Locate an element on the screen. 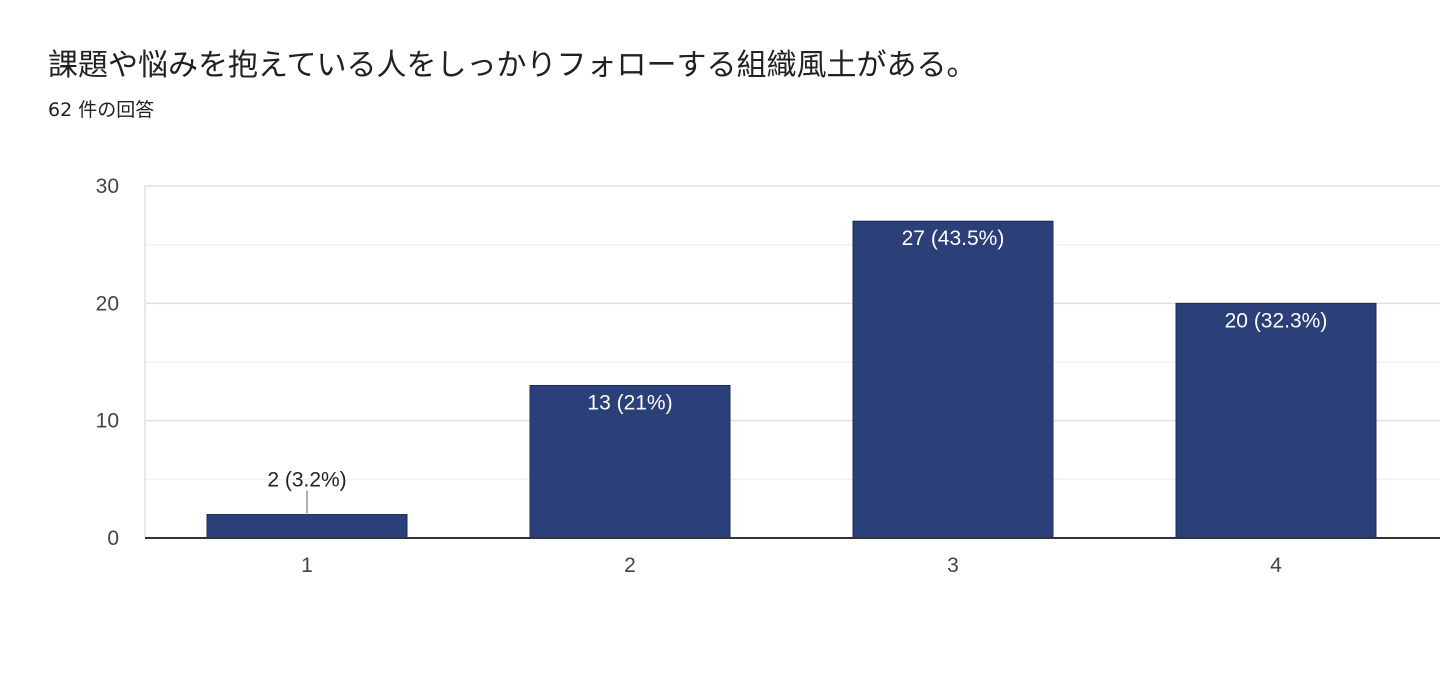 Image resolution: width=1440 pixels, height=685 pixels. y-tick-label: 10 is located at coordinates (107, 421).